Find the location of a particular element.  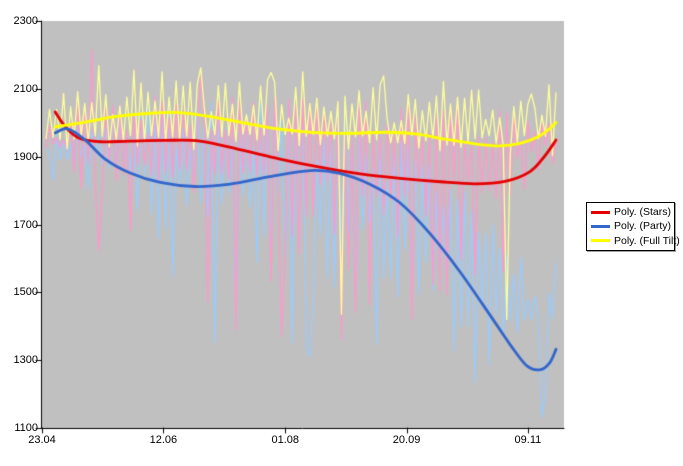

legend-item-party: Poly. (Party) is located at coordinates (632, 226).